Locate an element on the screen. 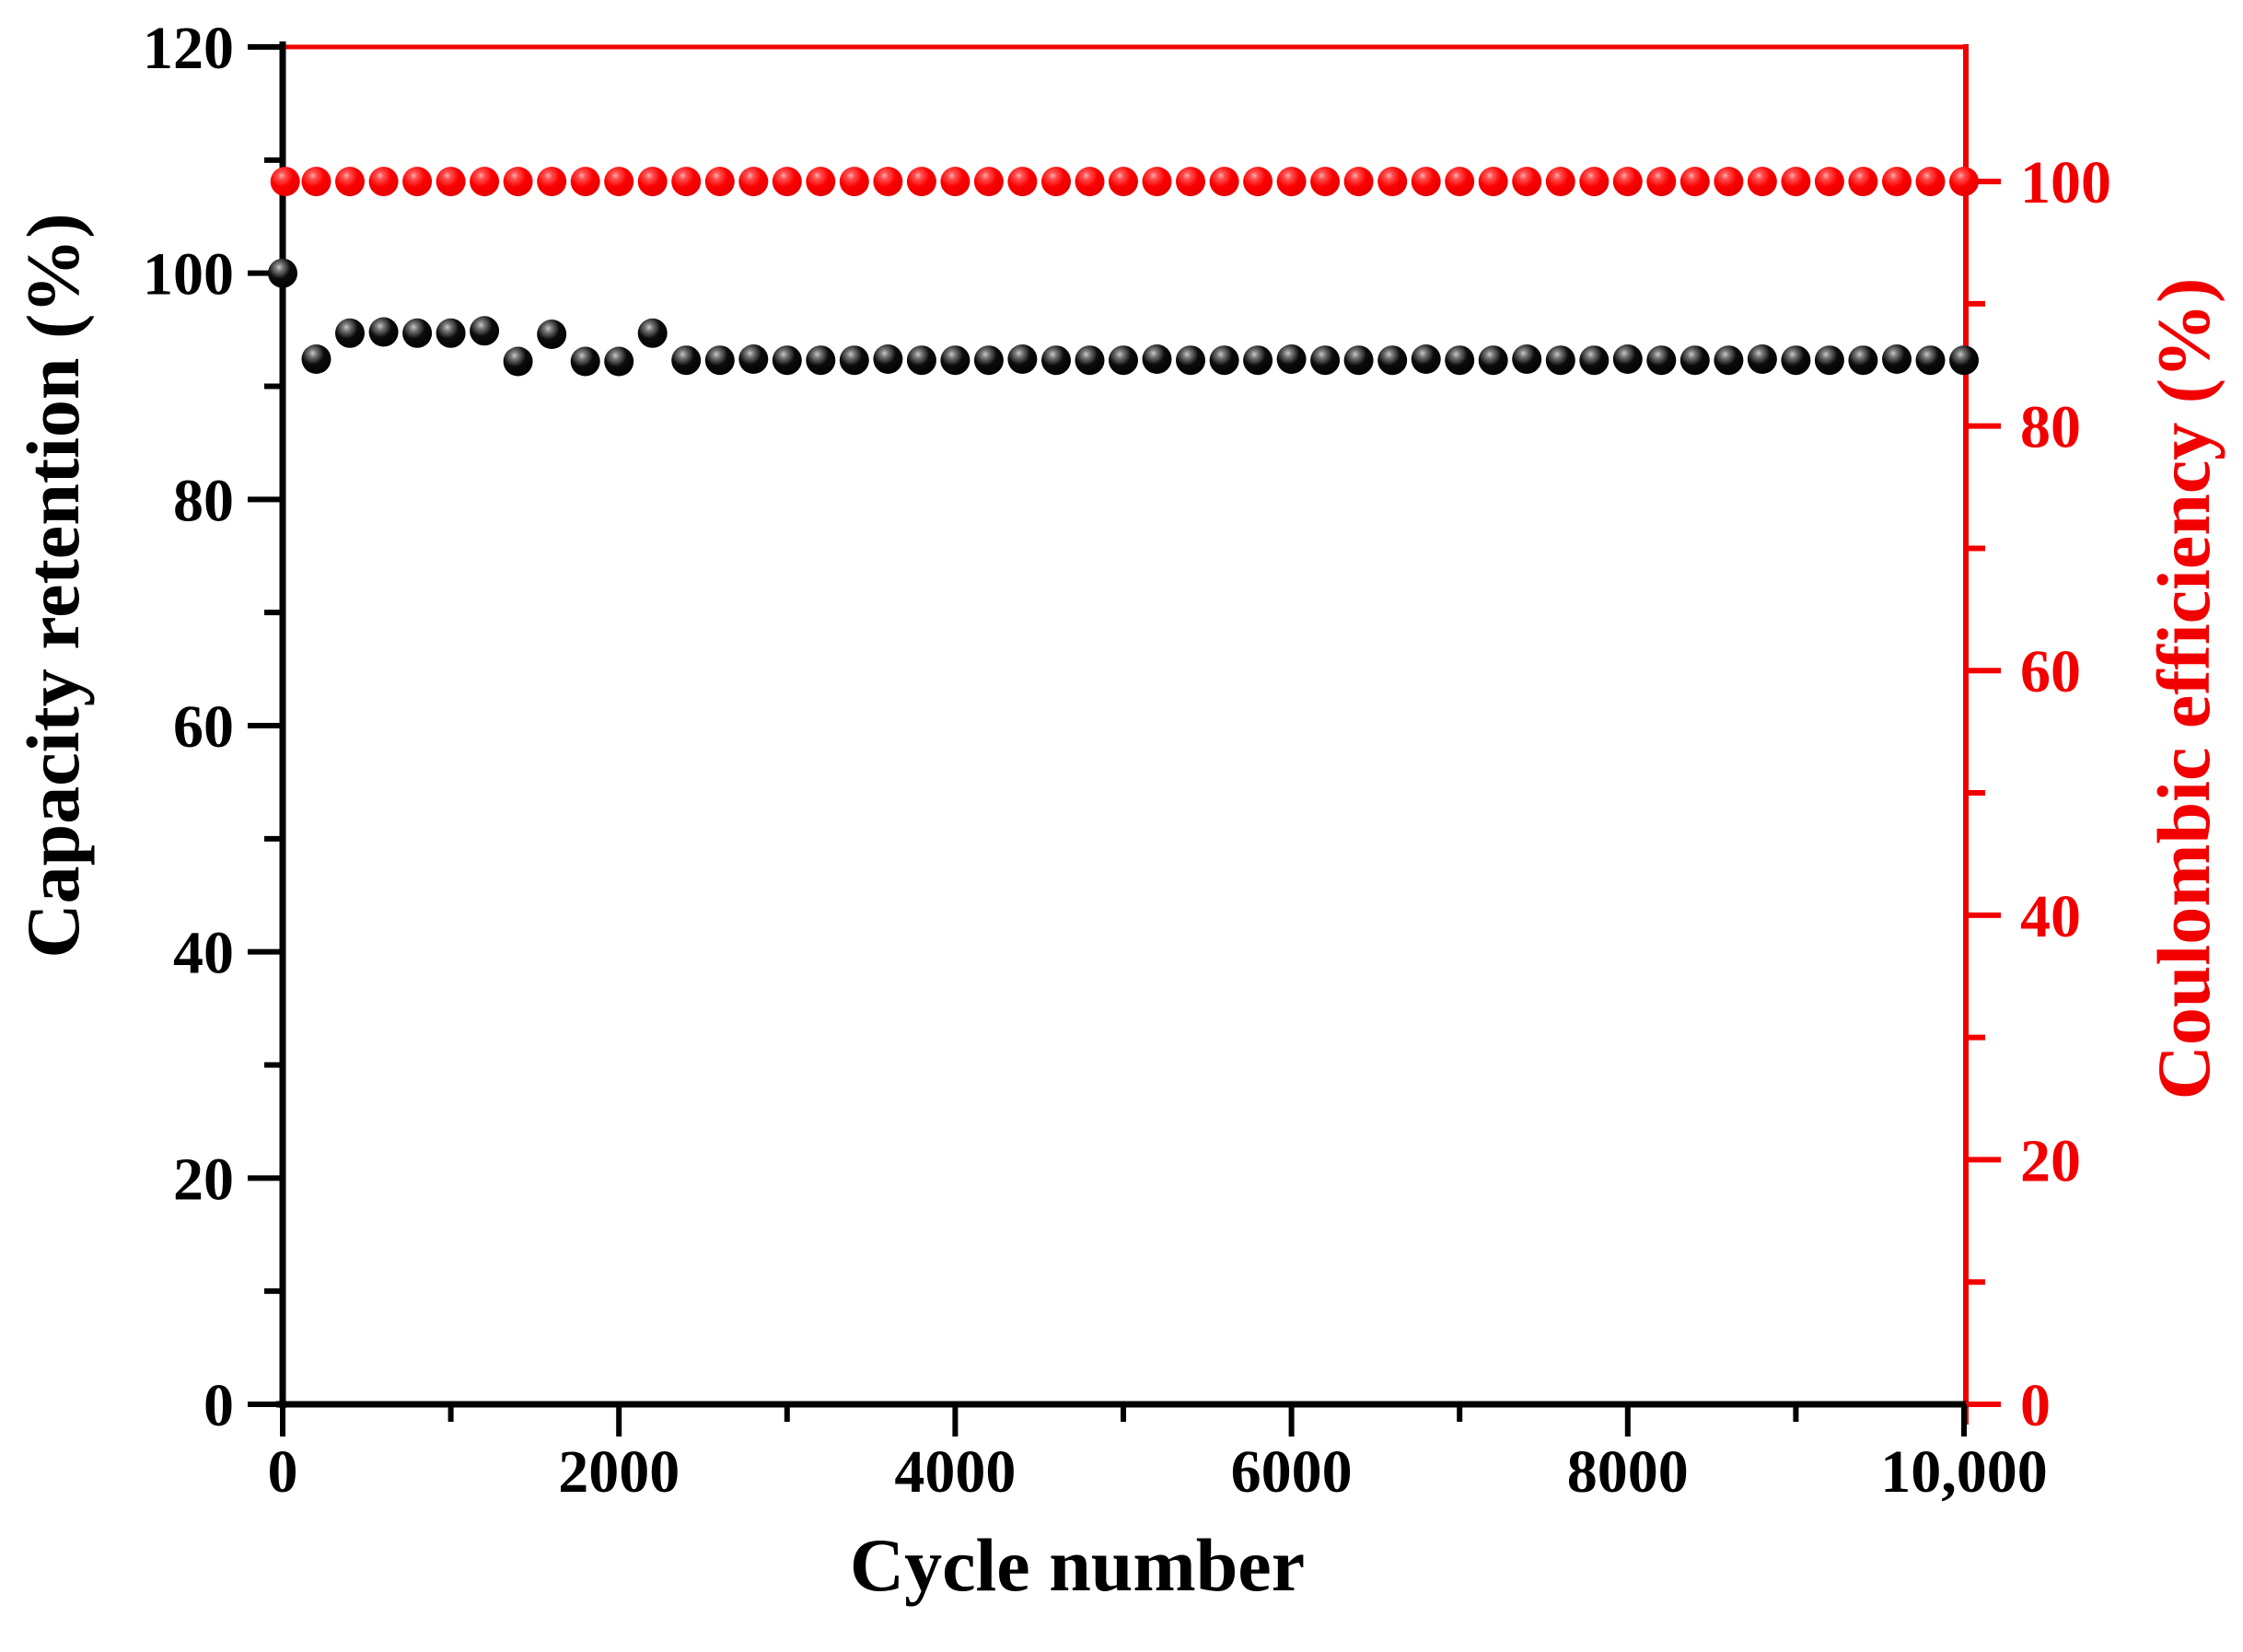 This screenshot has width=2243, height=1652. left-tick-label: 80 is located at coordinates (204, 500).